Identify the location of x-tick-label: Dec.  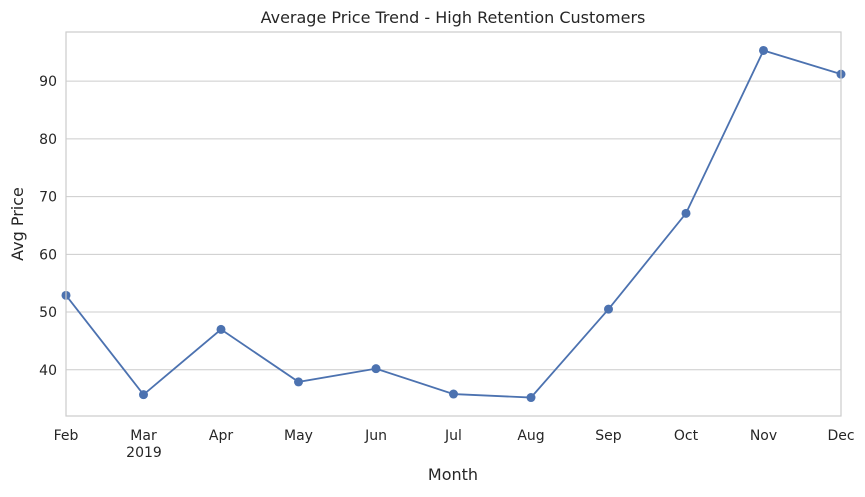
(840, 436).